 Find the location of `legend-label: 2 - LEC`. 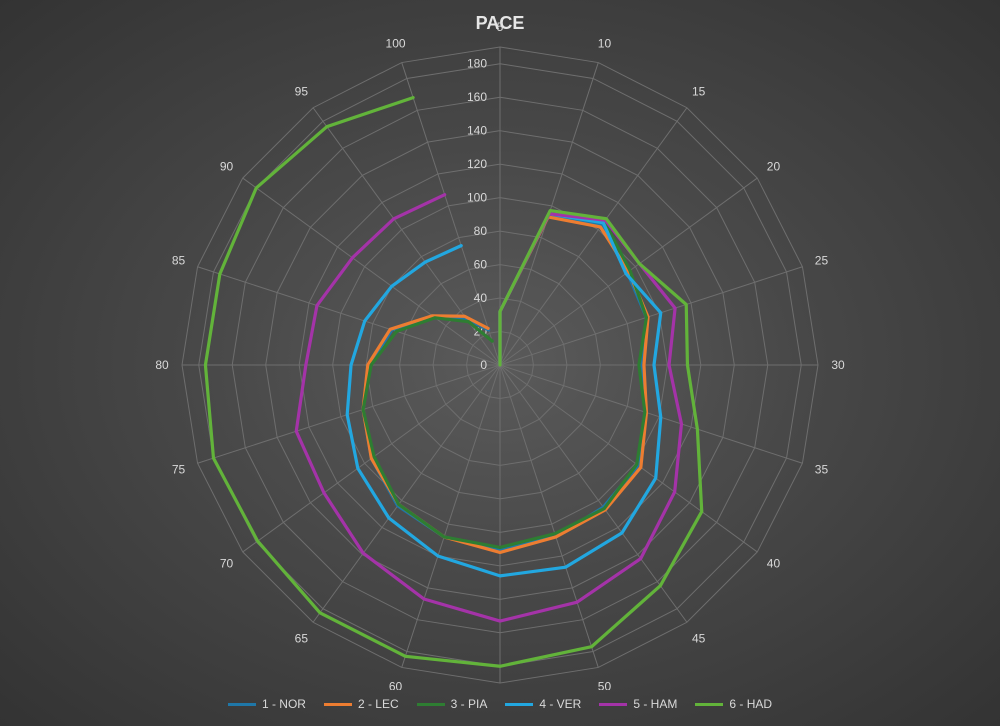

legend-label: 2 - LEC is located at coordinates (378, 704).